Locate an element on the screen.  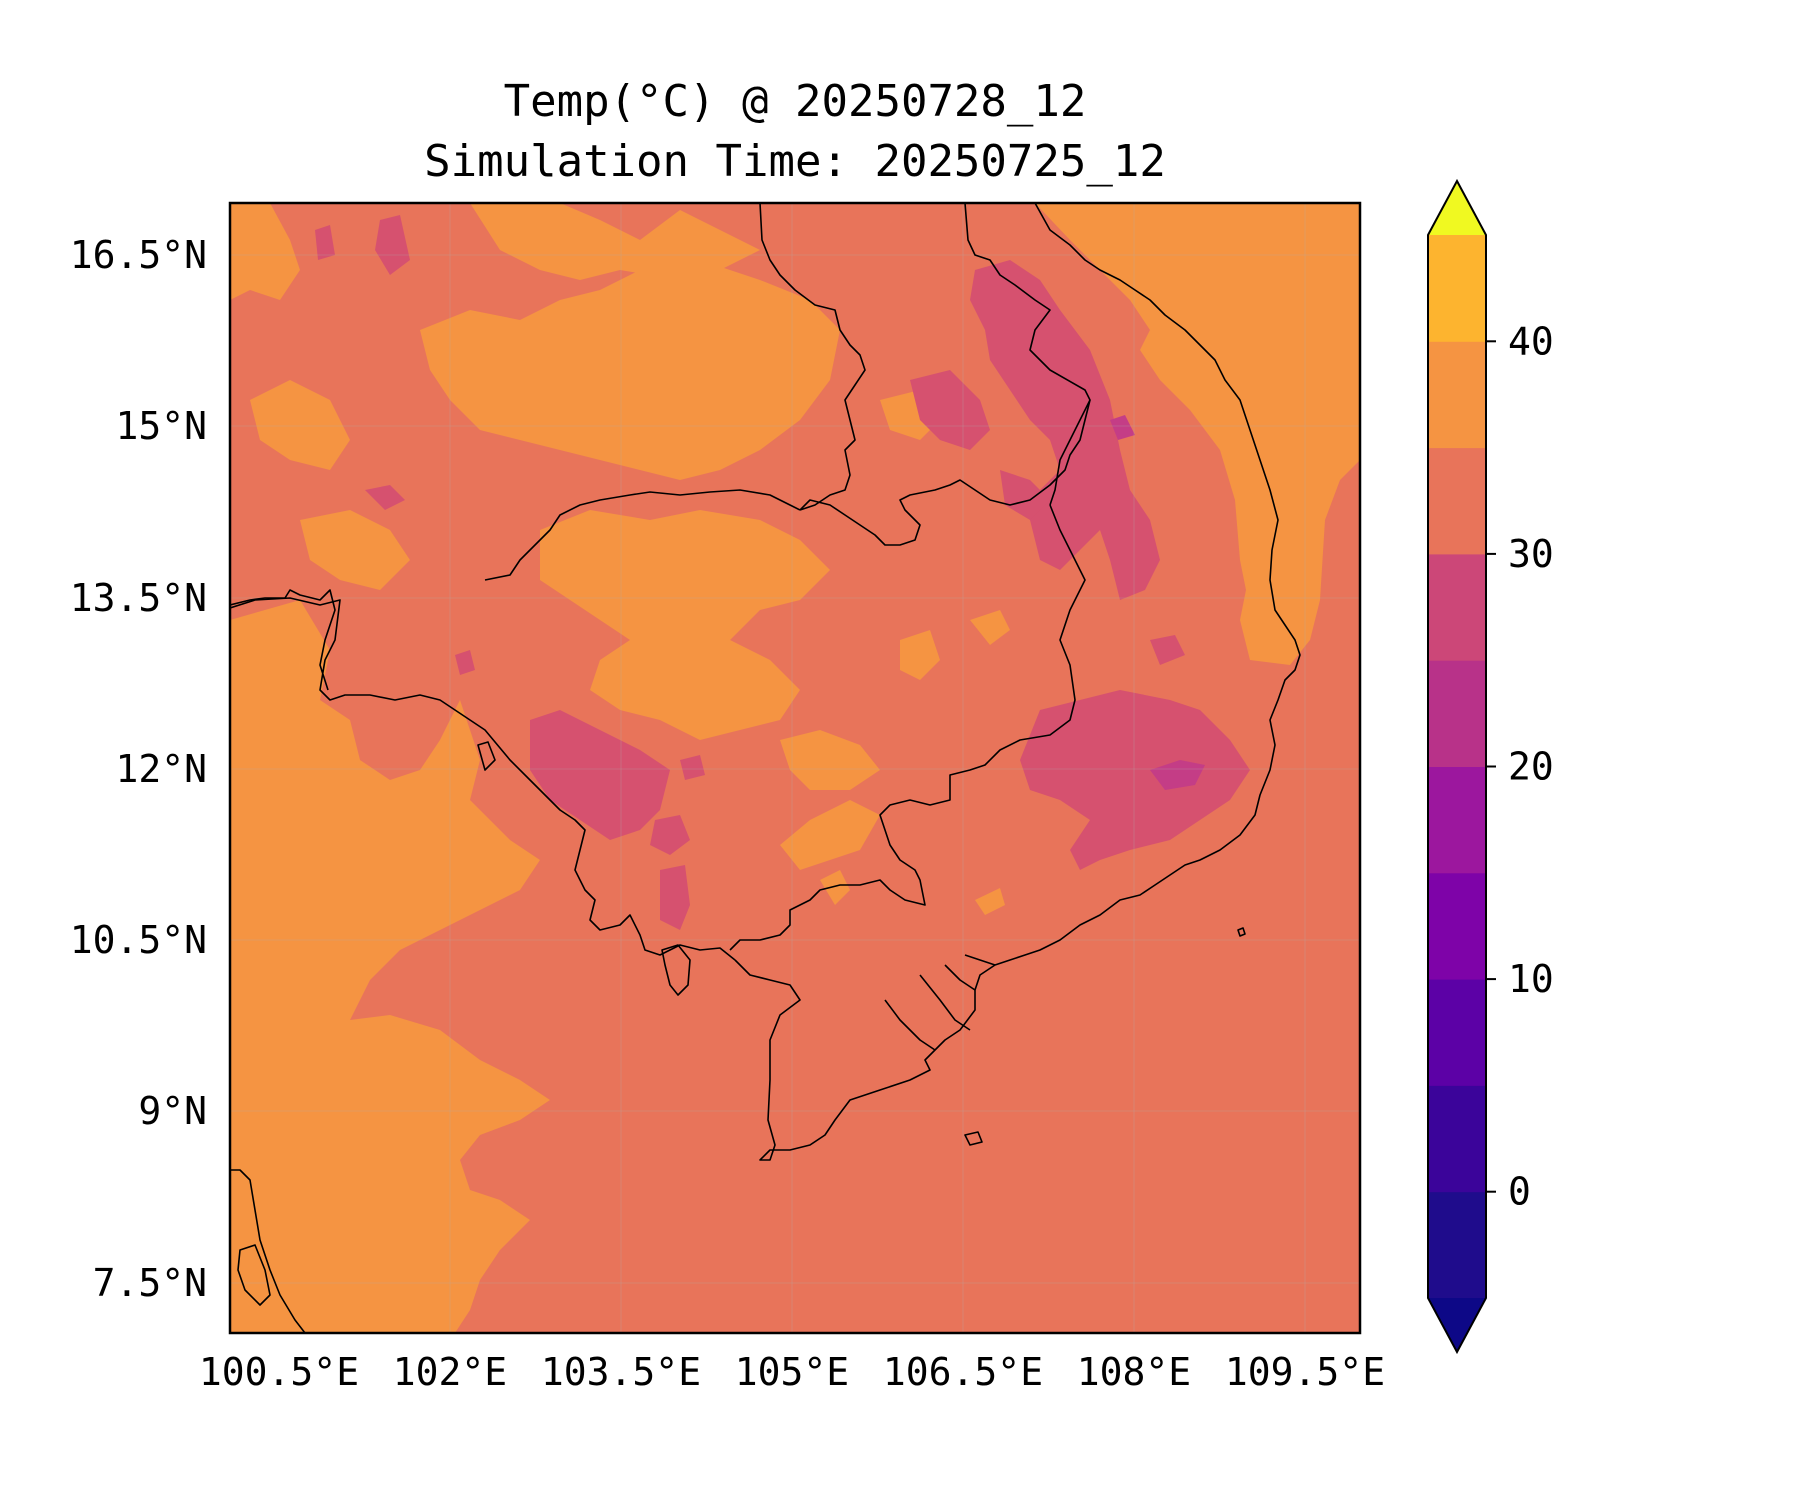
warm-region-cambodia-south is located at coordinates (830, 835).